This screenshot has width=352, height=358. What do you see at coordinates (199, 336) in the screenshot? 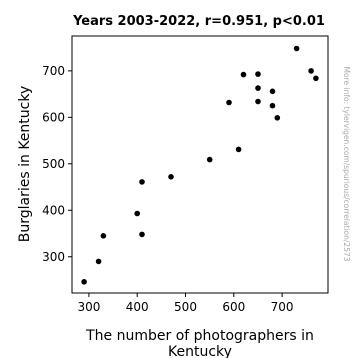
I see `x-axis-label-line-1: The number of photographers in` at bounding box center [199, 336].